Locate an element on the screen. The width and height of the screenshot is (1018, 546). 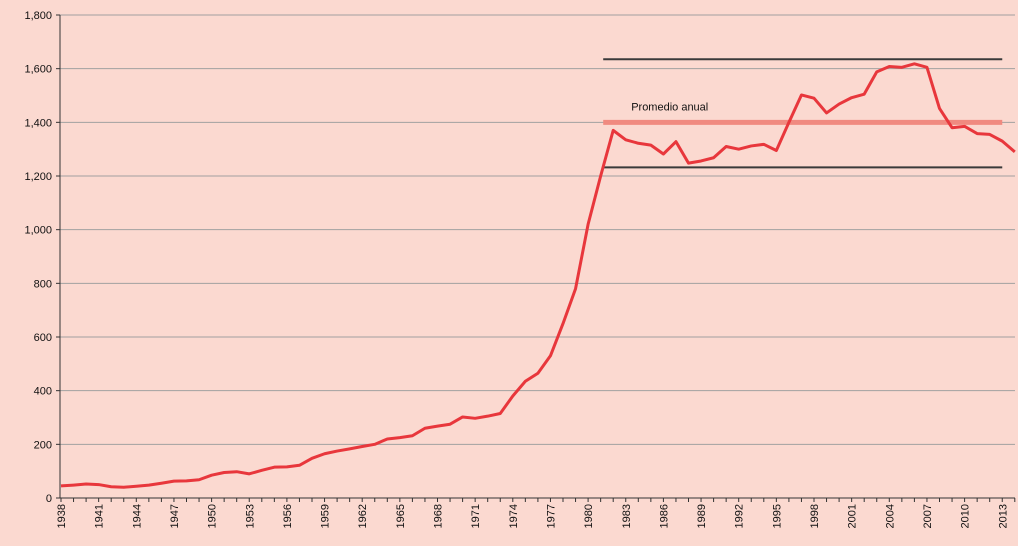
x-tick-label: 1992 is located at coordinates (740, 516).